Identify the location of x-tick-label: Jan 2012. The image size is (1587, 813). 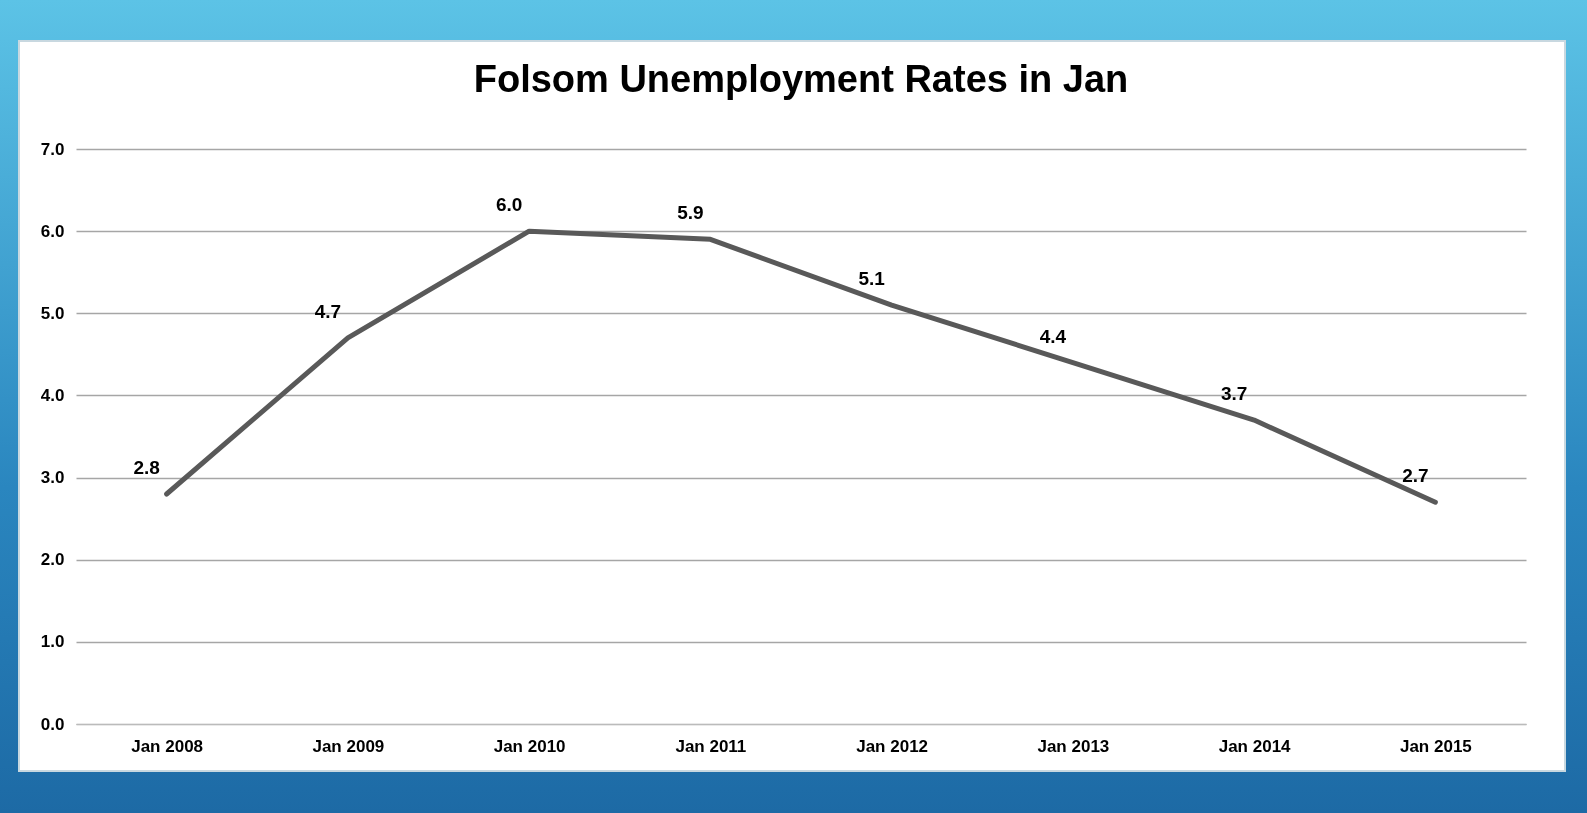
(892, 746).